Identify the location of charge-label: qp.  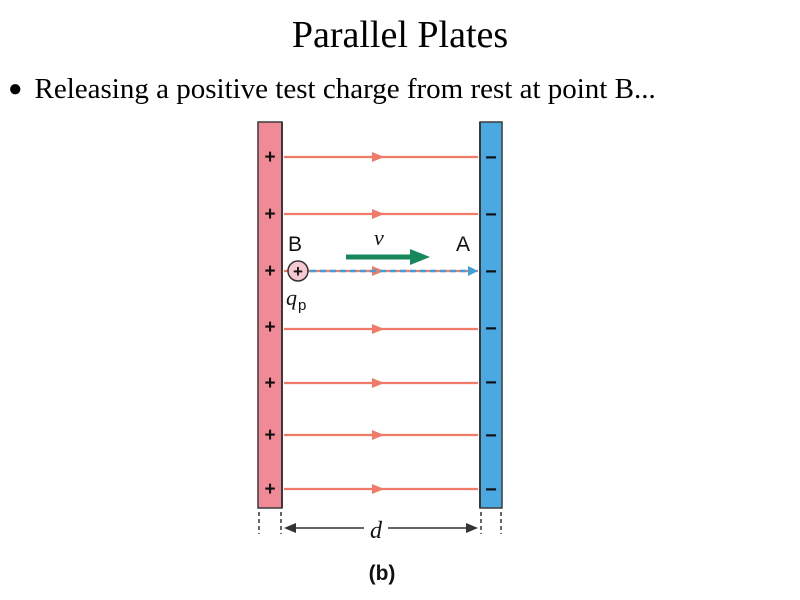
(296, 299).